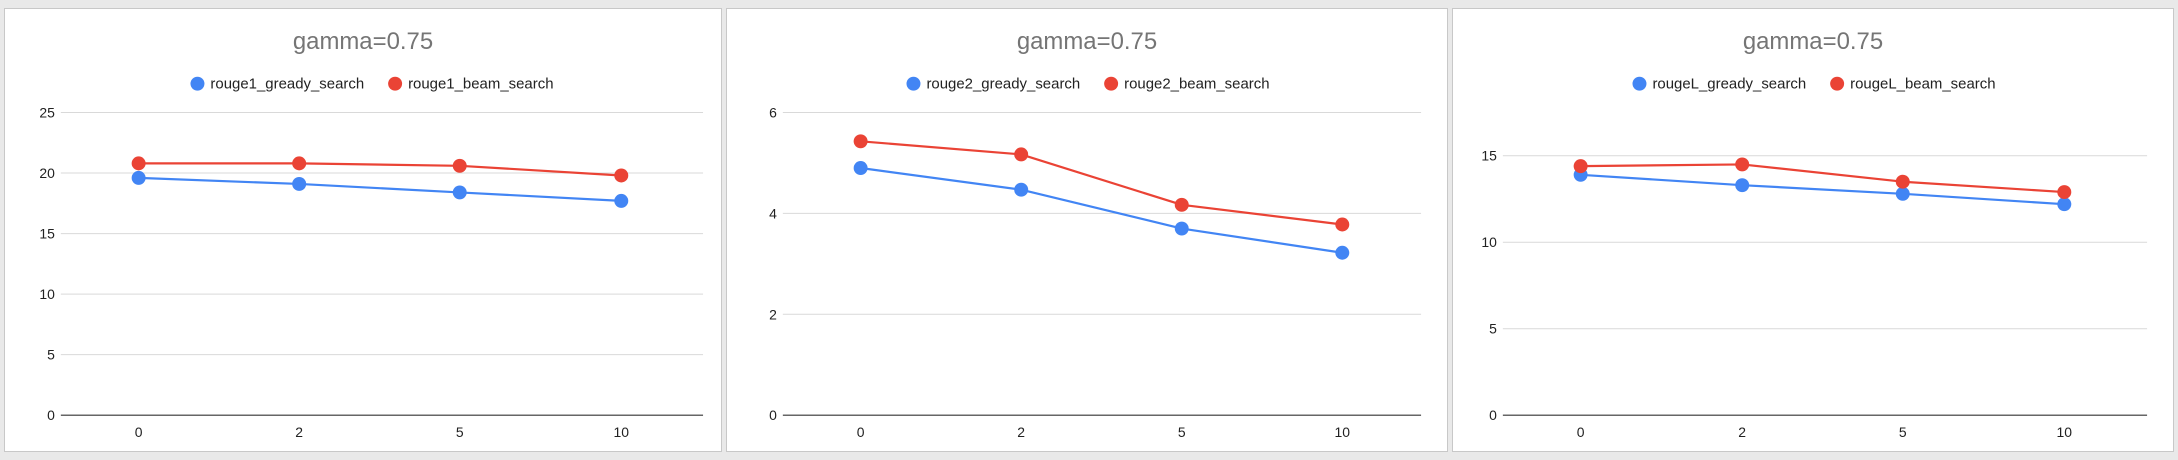 Image resolution: width=2178 pixels, height=460 pixels. Describe the element at coordinates (1196, 84) in the screenshot. I see `legend-label-1: rouge2_beam_search` at that location.